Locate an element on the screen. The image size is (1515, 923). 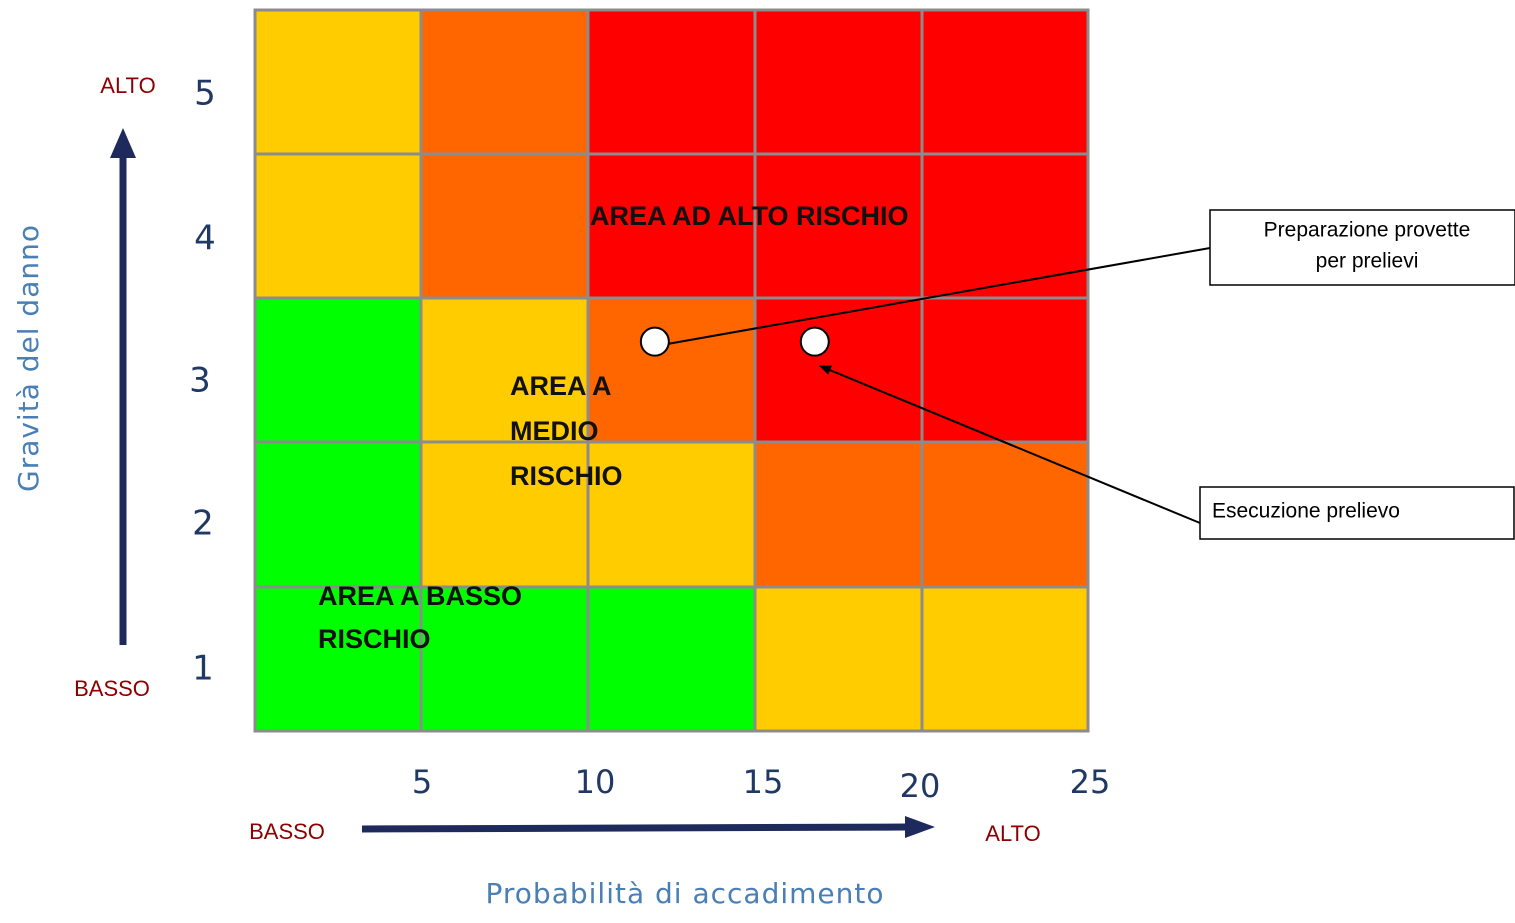
y-tick-label: 1 is located at coordinates (203, 669).